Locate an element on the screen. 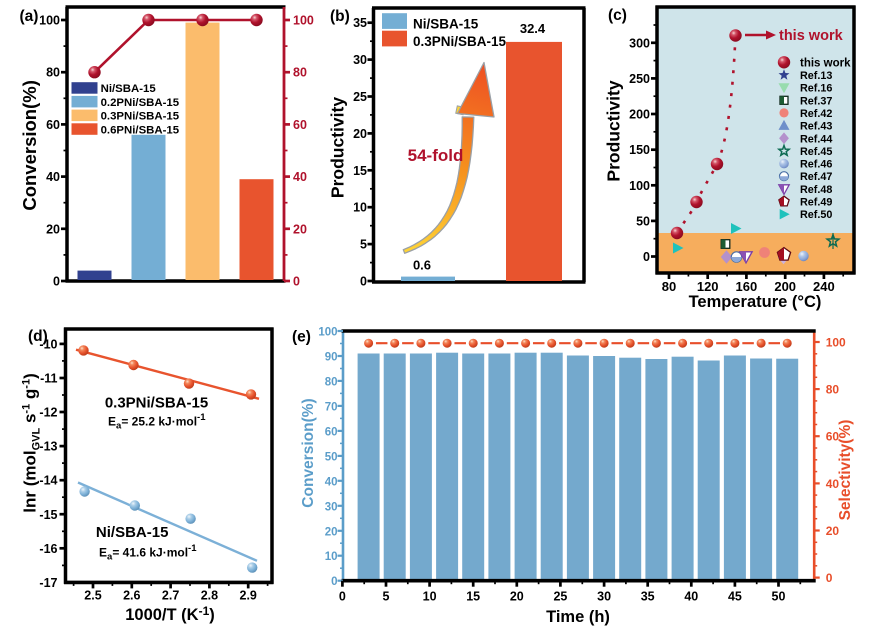 Image resolution: width=870 pixels, height=632 pixels. svg-text: 45 is located at coordinates (735, 597).